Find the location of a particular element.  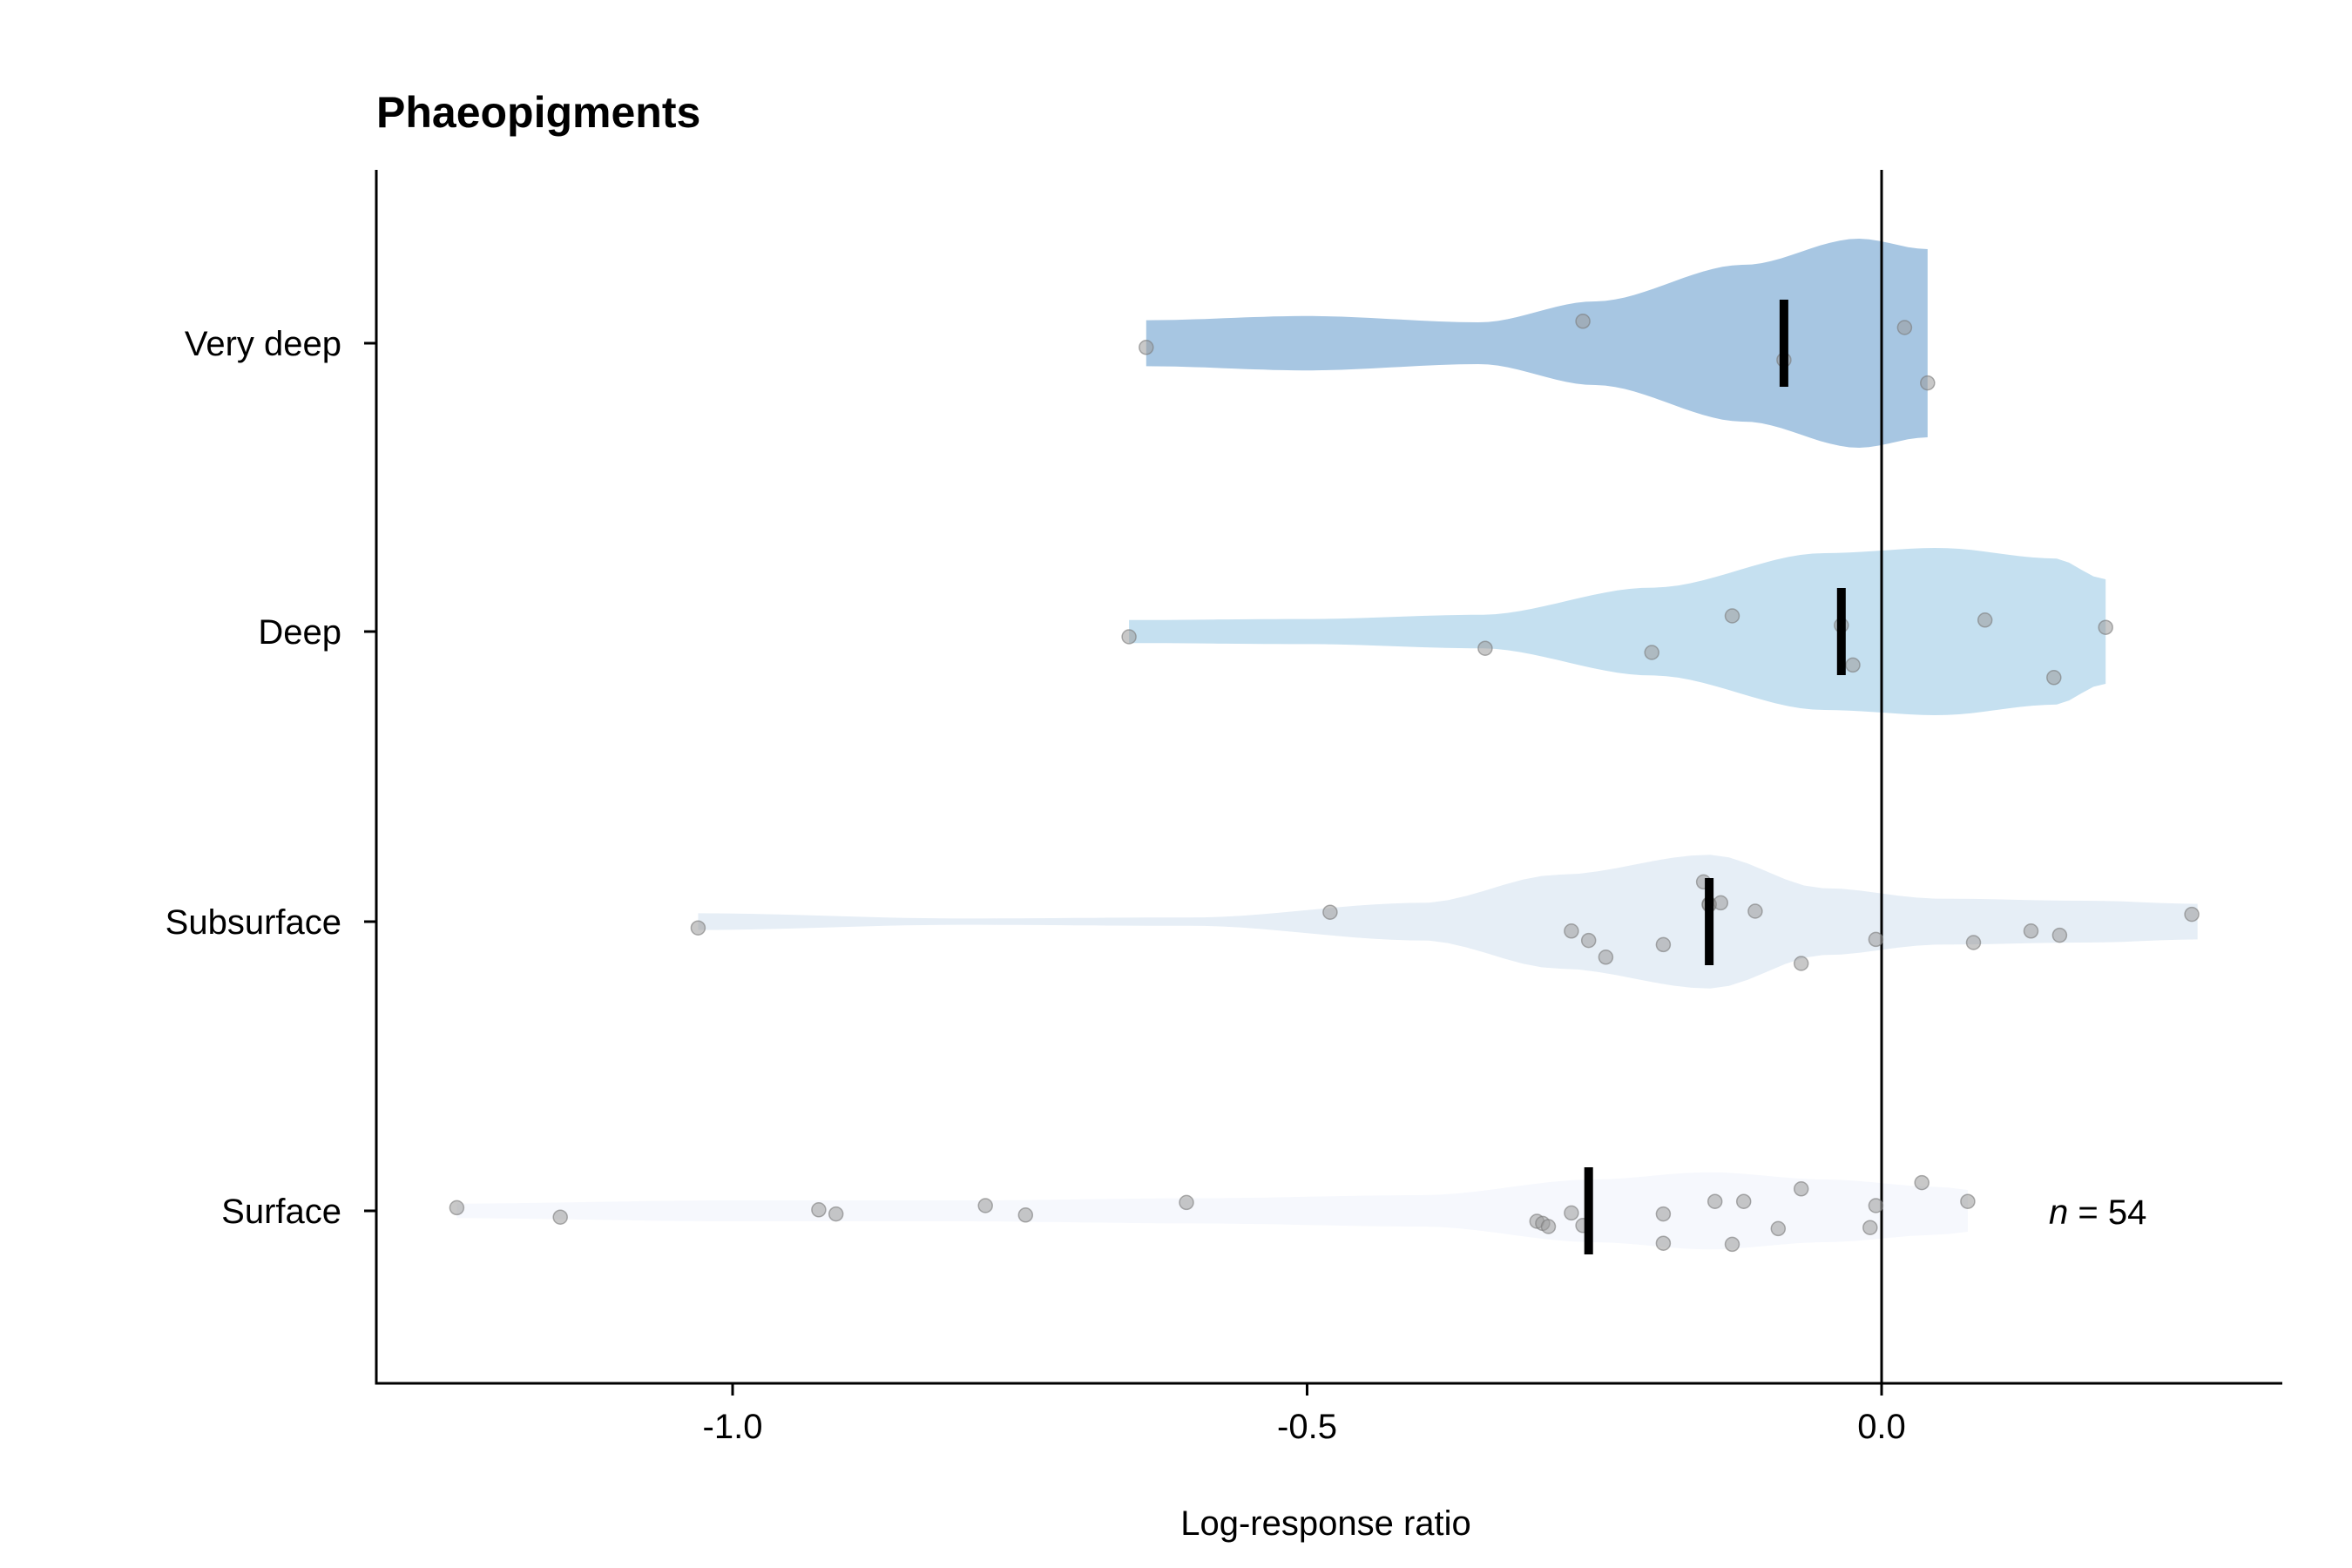

chart-title: Phaeopigments is located at coordinates (538, 113).